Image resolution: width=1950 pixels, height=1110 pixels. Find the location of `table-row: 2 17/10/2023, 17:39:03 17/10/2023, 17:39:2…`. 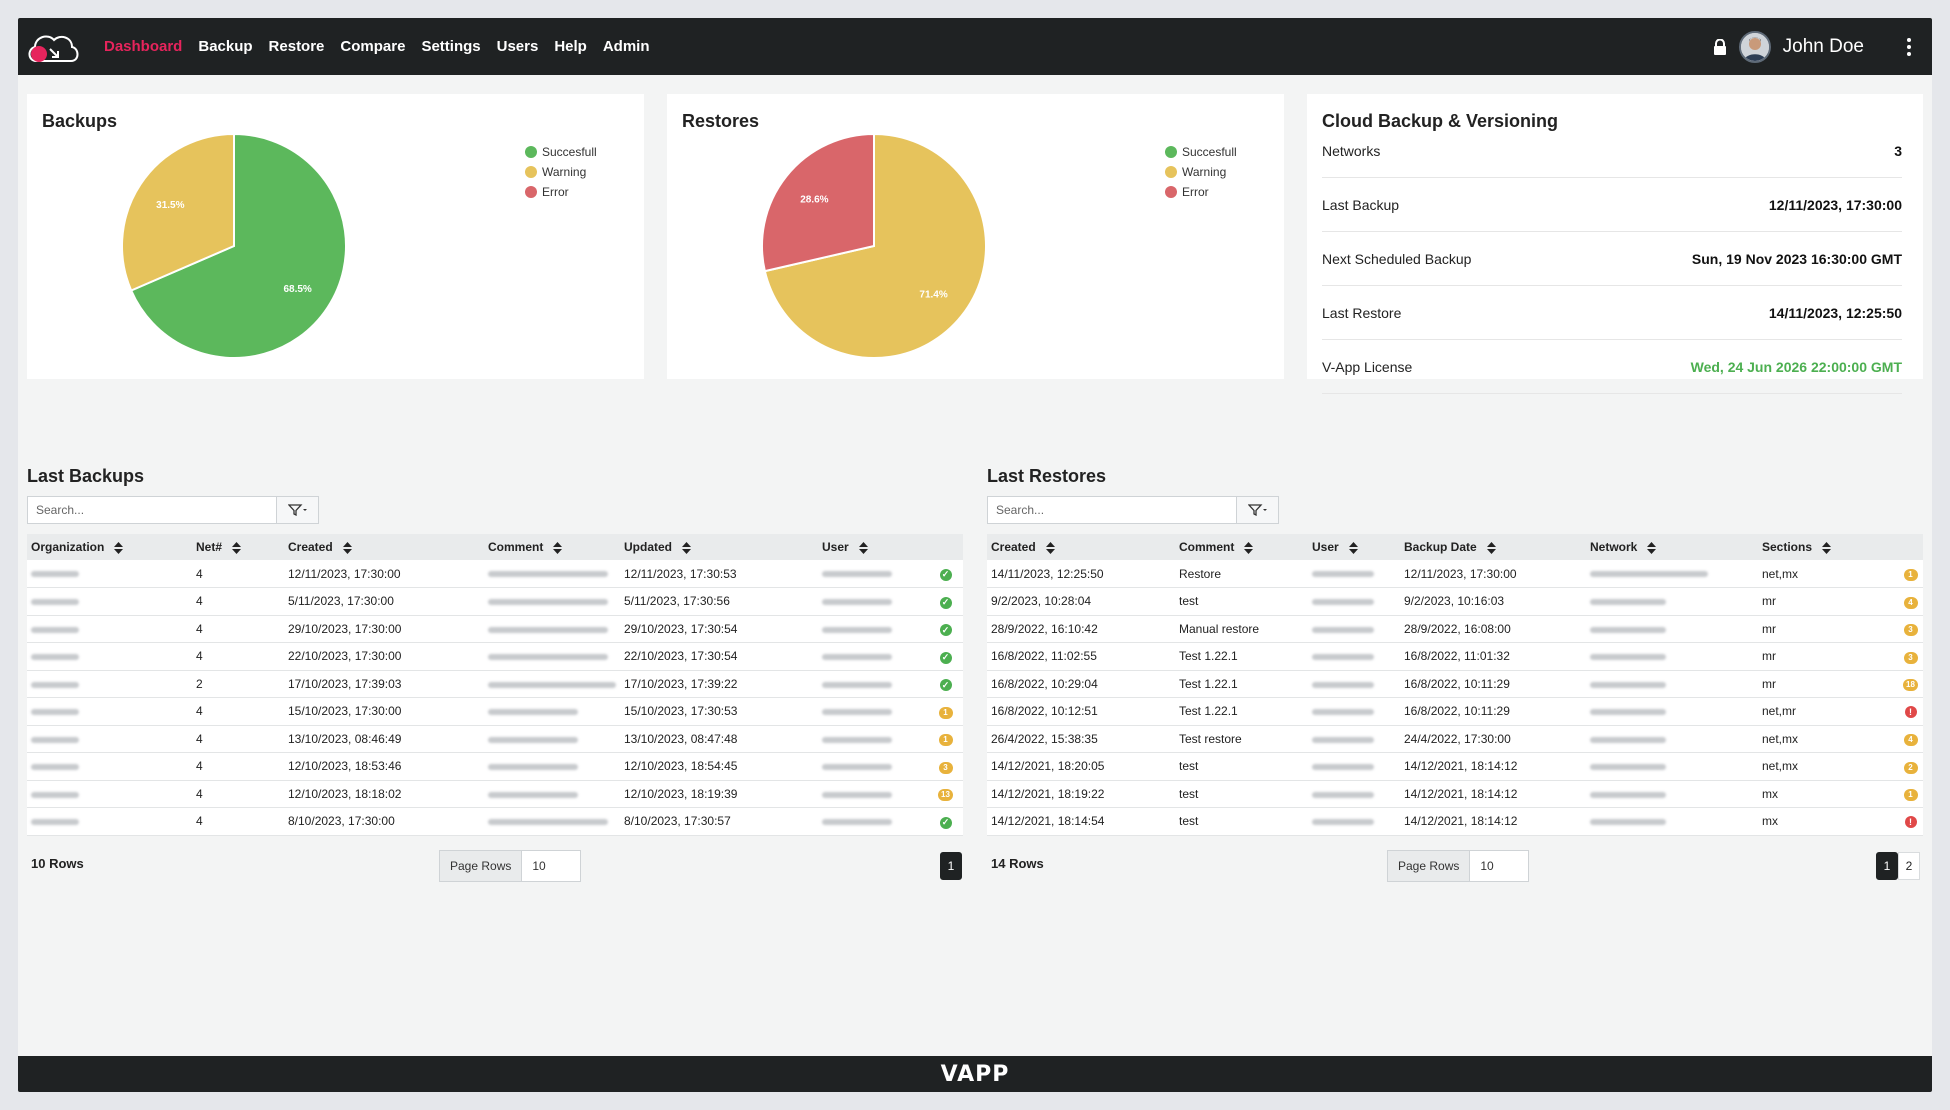

table-row: 2 17/10/2023, 17:39:03 17/10/2023, 17:39:2… is located at coordinates (495, 684).